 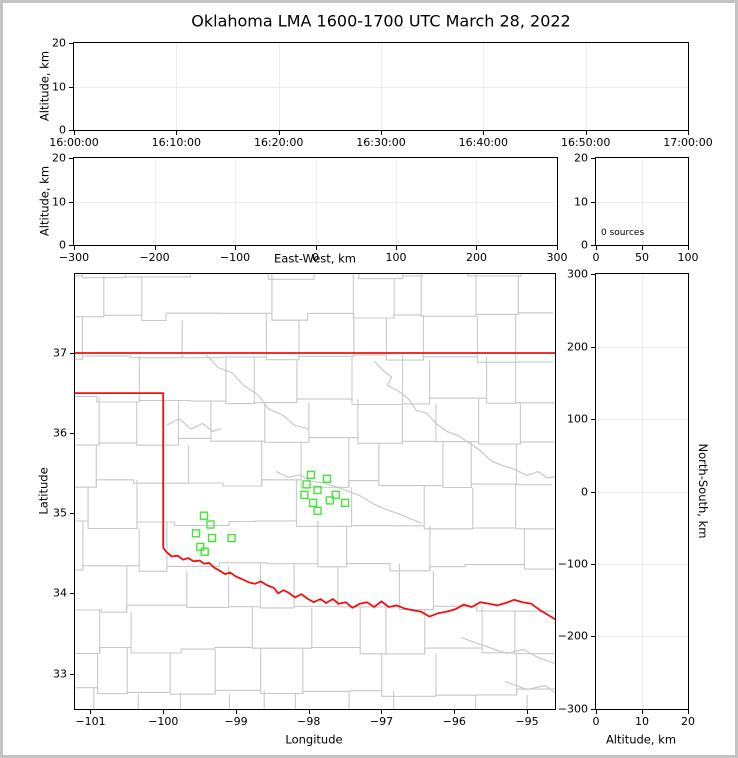 What do you see at coordinates (90, 721) in the screenshot?
I see `x-tick-label: −101` at bounding box center [90, 721].